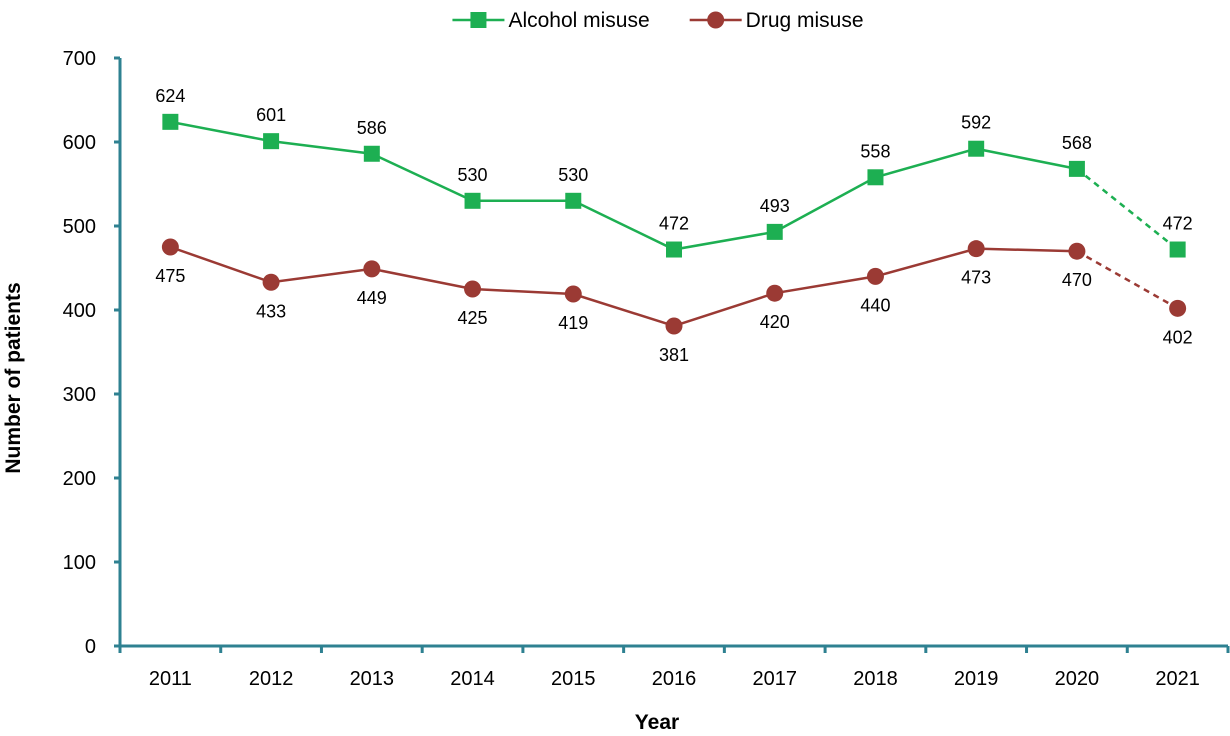  I want to click on y-tick-label: 100, so click(79, 563).